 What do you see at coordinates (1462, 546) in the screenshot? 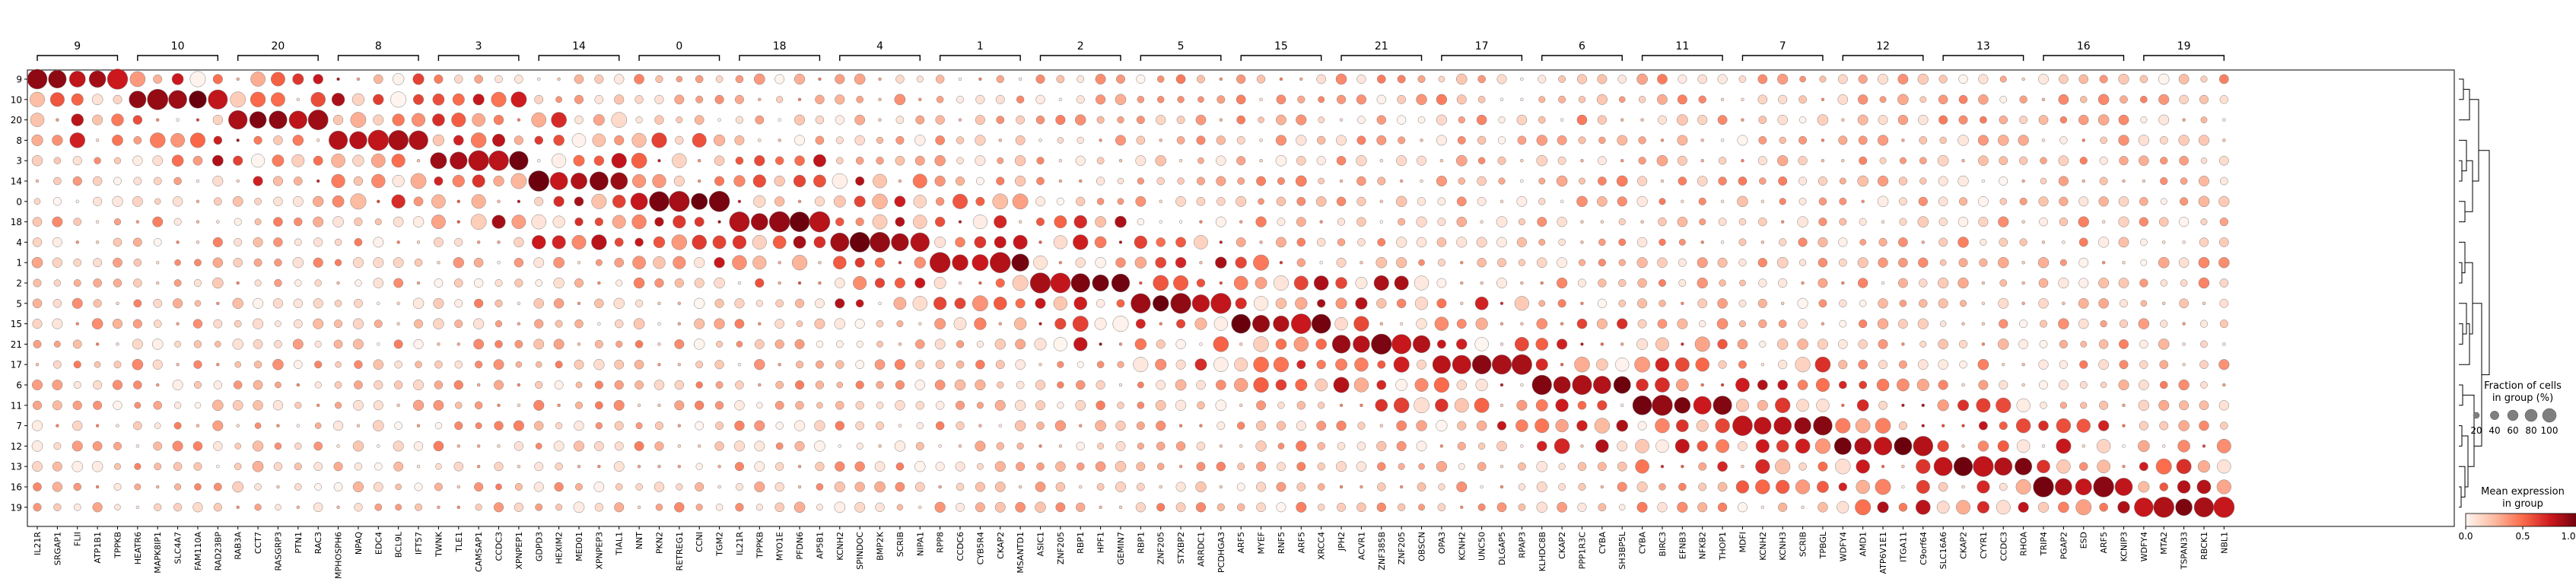
I see `x-tick-label: KCNH2` at bounding box center [1462, 546].